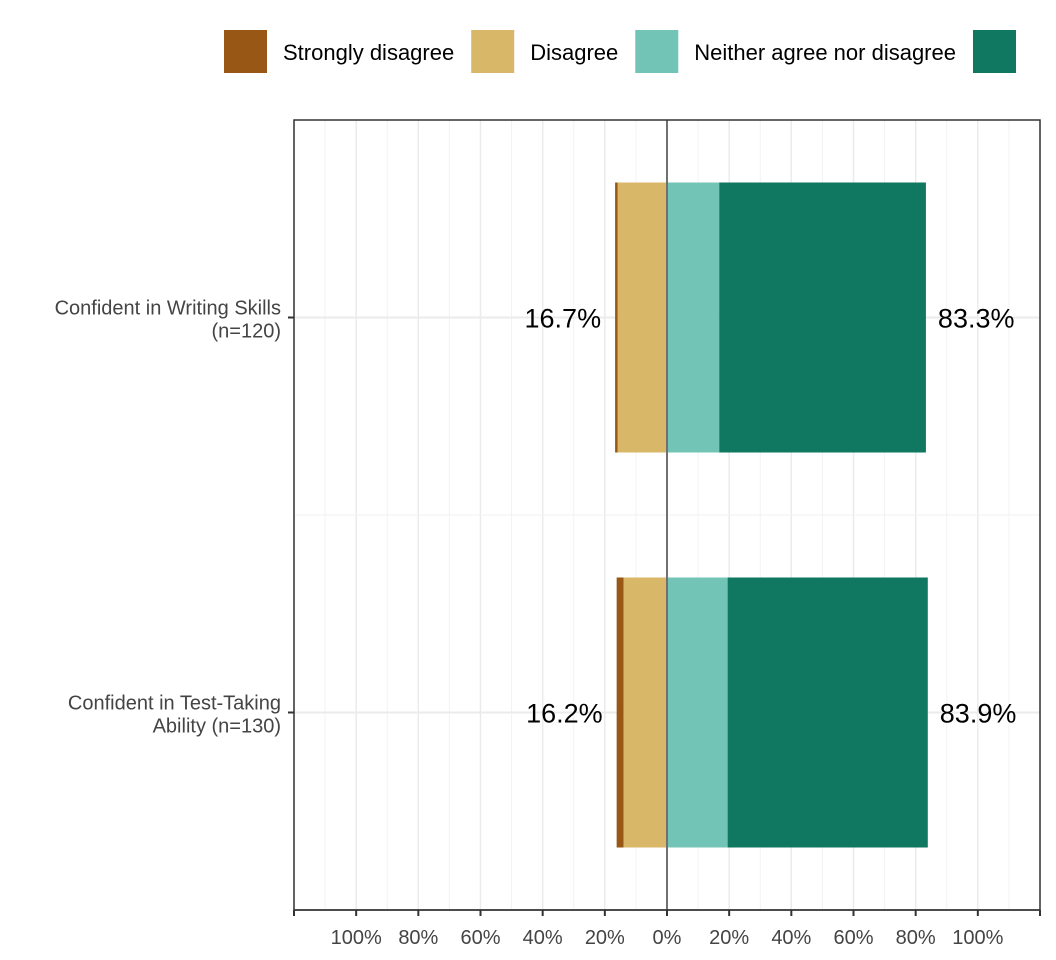 The image size is (1056, 960). What do you see at coordinates (825, 52) in the screenshot?
I see `legend-label: Neither agree nor disagree` at bounding box center [825, 52].